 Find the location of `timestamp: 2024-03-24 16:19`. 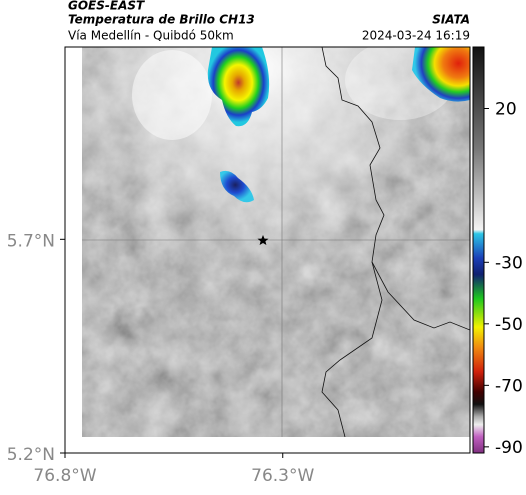

timestamp: 2024-03-24 16:19 is located at coordinates (416, 36).